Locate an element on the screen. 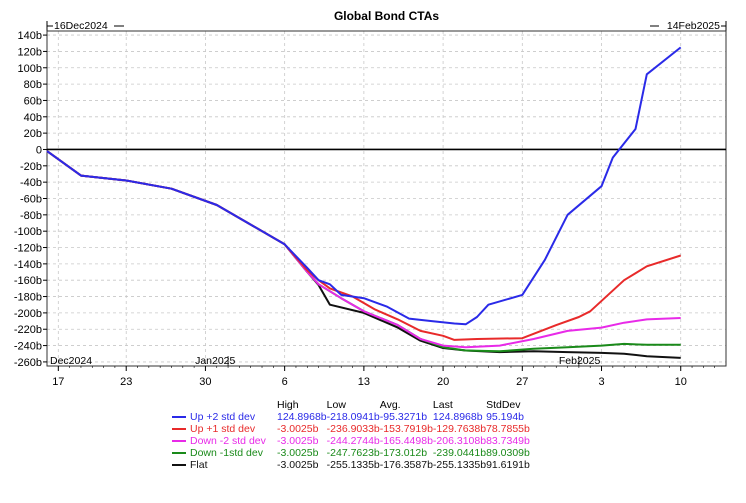  legend-stat-value: -129.7638b is located at coordinates (459, 429).